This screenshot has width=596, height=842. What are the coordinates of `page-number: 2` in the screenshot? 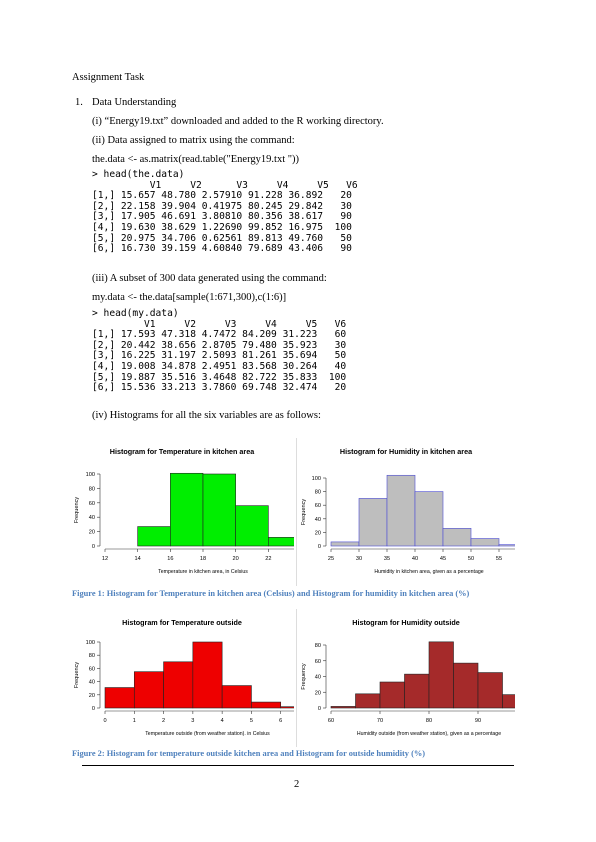 It's located at (297, 784).